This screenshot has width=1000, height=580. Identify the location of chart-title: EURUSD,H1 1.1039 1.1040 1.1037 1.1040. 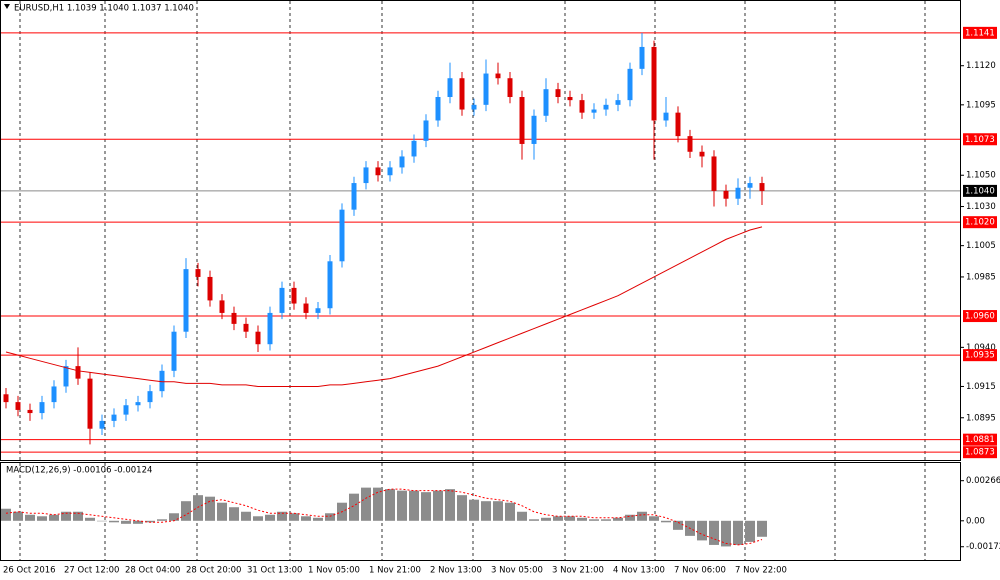
(104, 9).